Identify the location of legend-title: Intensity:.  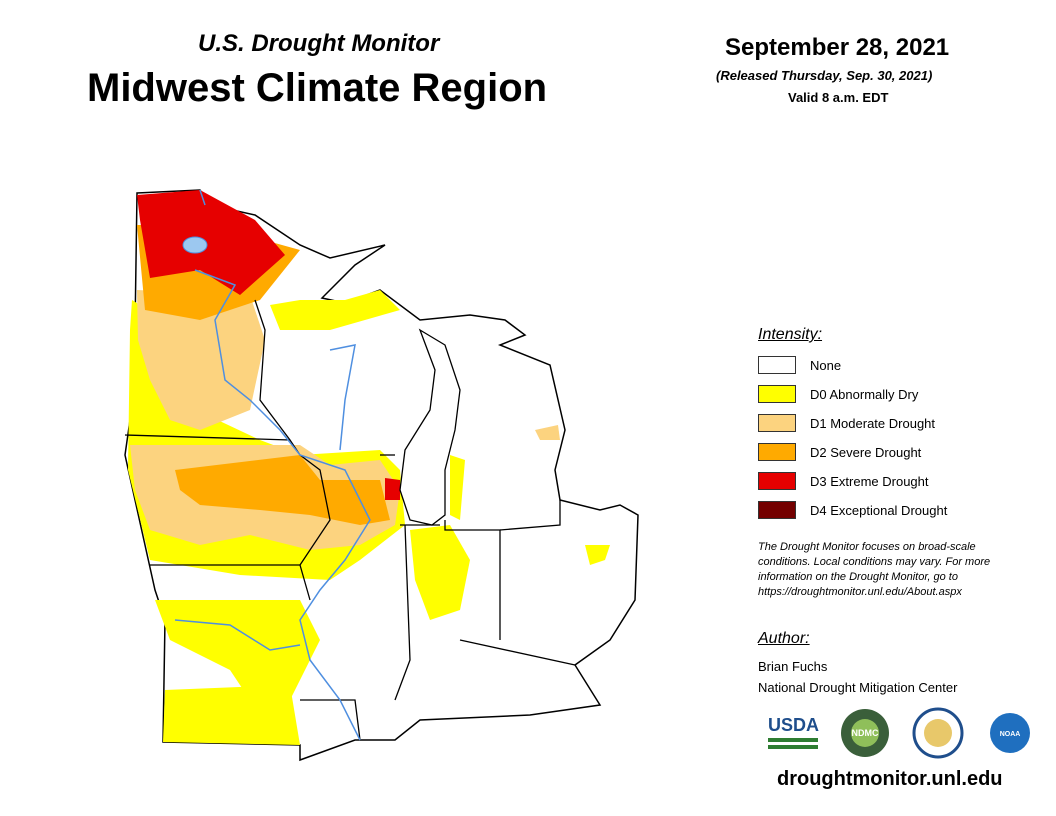
(790, 334).